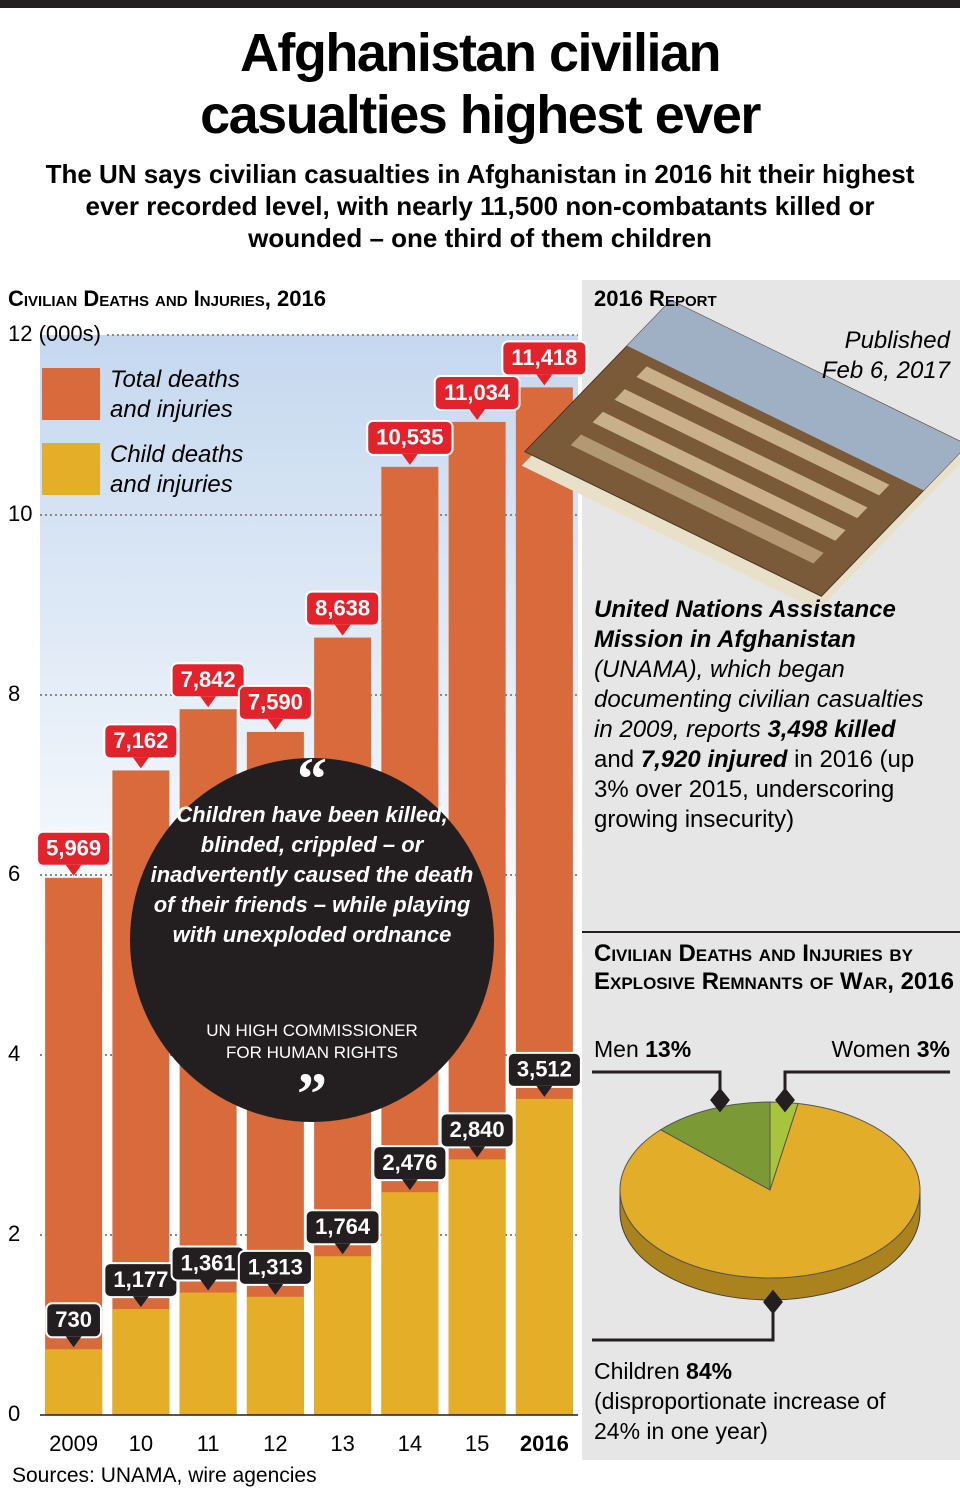  Describe the element at coordinates (409, 1162) in the screenshot. I see `value-label: 2,476` at that location.